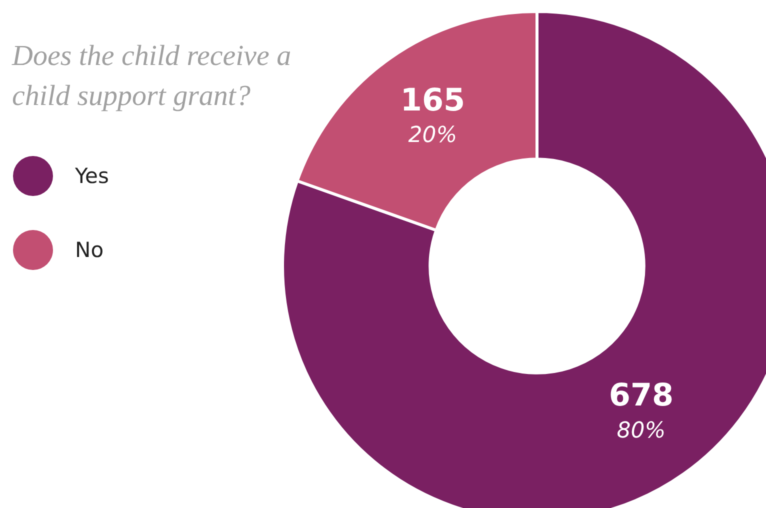 The image size is (766, 508). Describe the element at coordinates (92, 176) in the screenshot. I see `legend-label: Yes` at that location.